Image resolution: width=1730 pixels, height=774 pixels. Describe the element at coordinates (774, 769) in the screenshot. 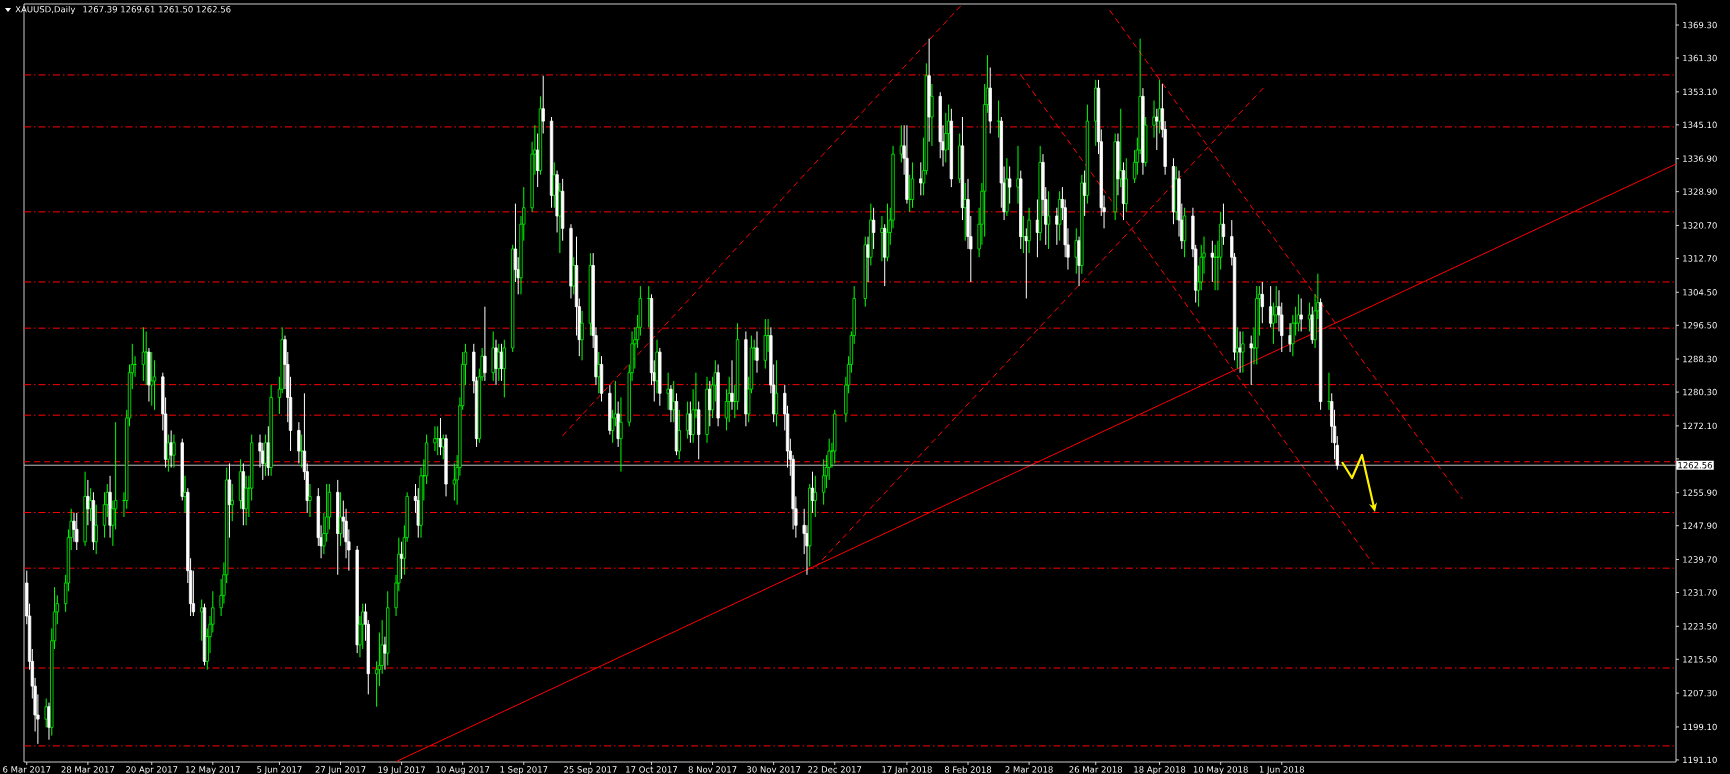

I see `x-tick-label: 30 Nov 2017` at that location.